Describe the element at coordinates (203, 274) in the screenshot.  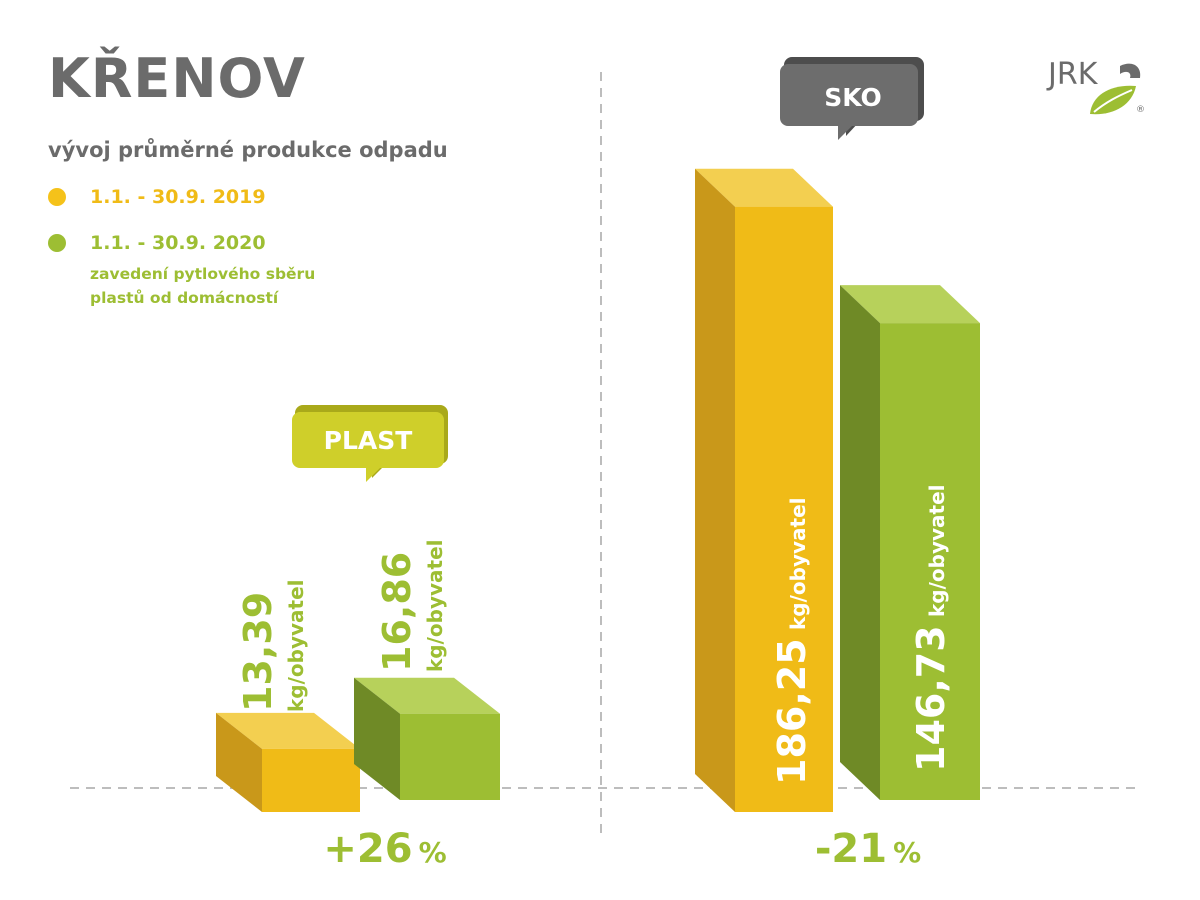
I see `legend-note-line-1: zavedení pytlového sběru` at that location.